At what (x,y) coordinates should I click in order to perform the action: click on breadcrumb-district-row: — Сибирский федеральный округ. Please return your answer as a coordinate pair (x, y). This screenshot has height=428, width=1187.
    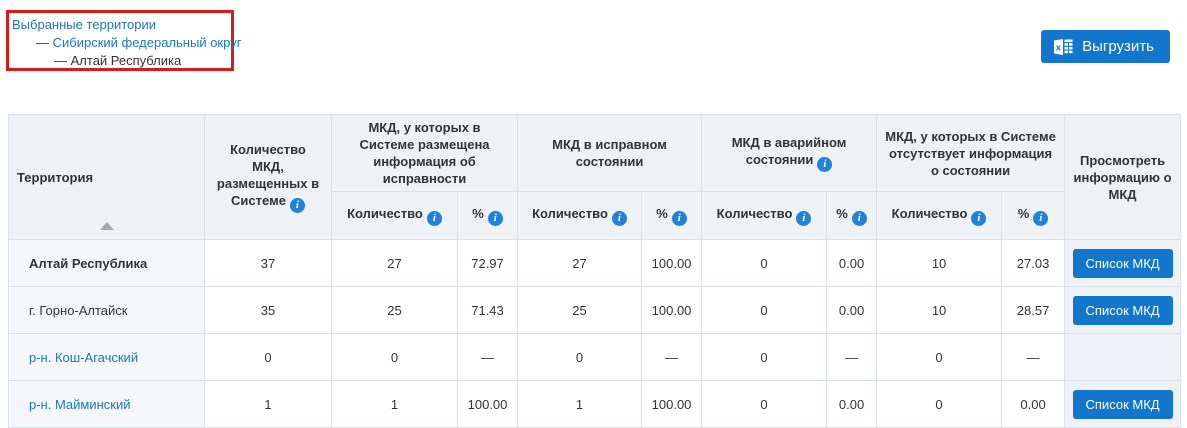
    Looking at the image, I should click on (126, 43).